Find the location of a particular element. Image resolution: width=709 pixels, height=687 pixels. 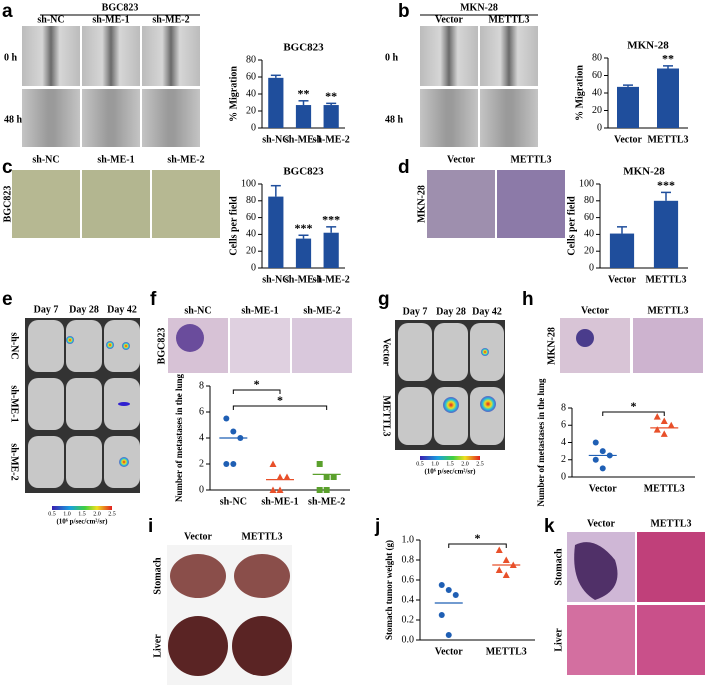

panel-letter: b is located at coordinates (404, 11).